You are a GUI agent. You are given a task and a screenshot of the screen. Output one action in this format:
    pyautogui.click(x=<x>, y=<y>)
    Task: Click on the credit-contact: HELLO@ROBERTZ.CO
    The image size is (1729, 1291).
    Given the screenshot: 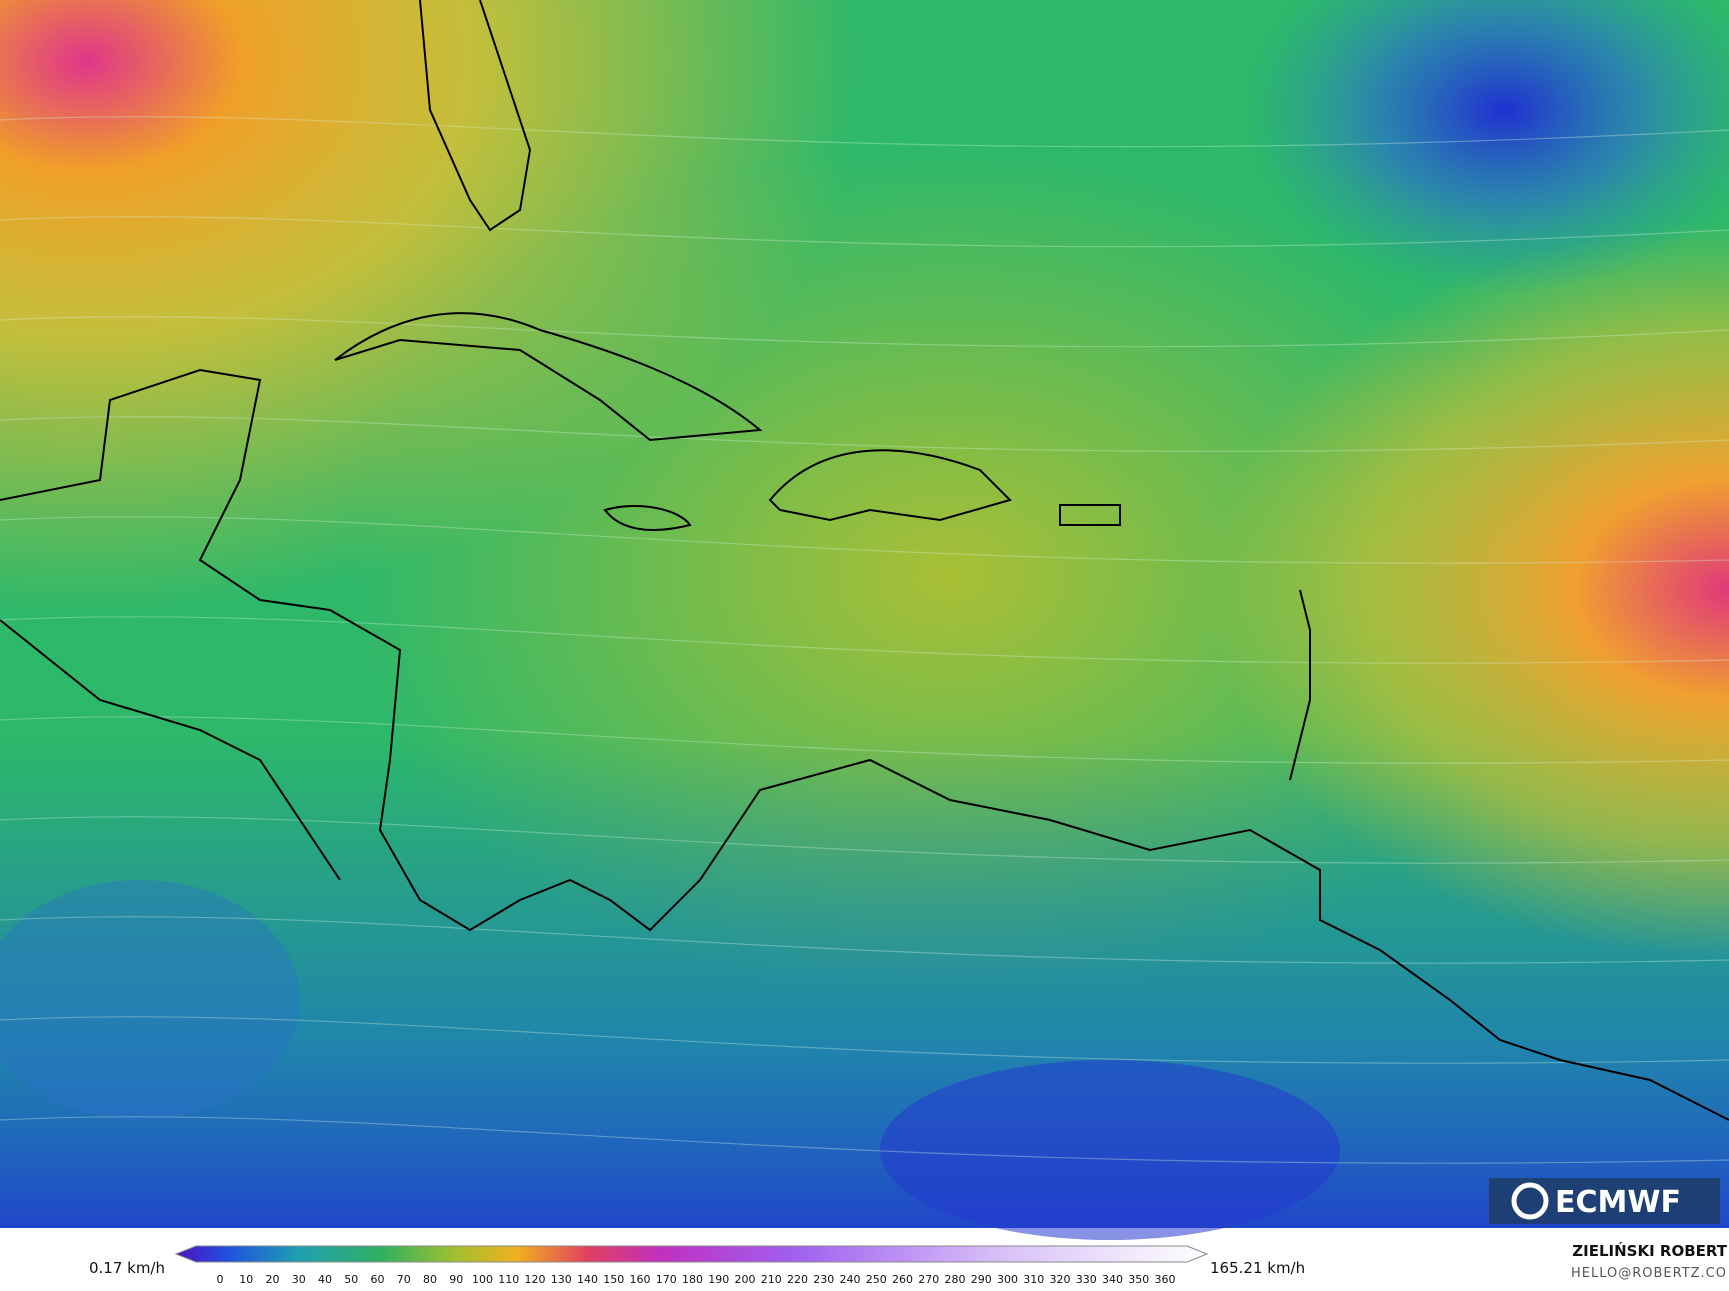 What is the action you would take?
    pyautogui.click(x=1649, y=1273)
    